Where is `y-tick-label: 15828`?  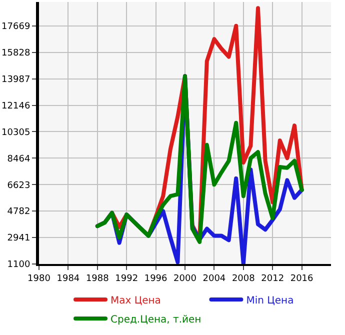 y-tick-label: 15828 is located at coordinates (16, 53).